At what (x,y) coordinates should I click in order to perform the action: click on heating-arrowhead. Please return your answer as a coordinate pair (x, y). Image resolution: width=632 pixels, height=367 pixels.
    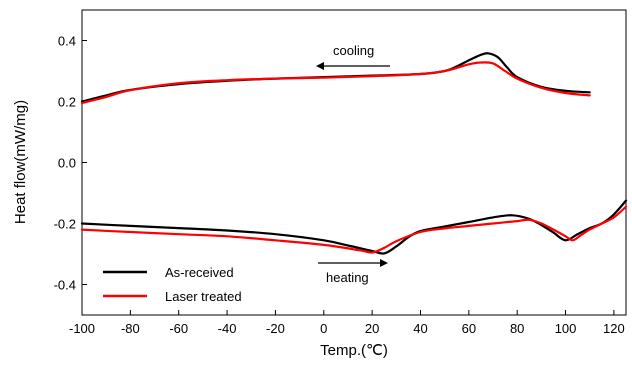
    Looking at the image, I should click on (384, 263).